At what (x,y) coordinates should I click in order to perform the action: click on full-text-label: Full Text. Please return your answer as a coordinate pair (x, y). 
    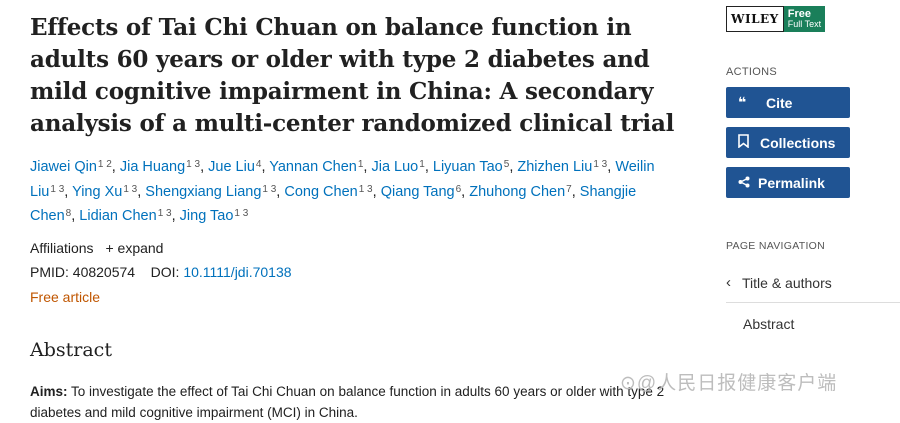
    Looking at the image, I should click on (804, 24).